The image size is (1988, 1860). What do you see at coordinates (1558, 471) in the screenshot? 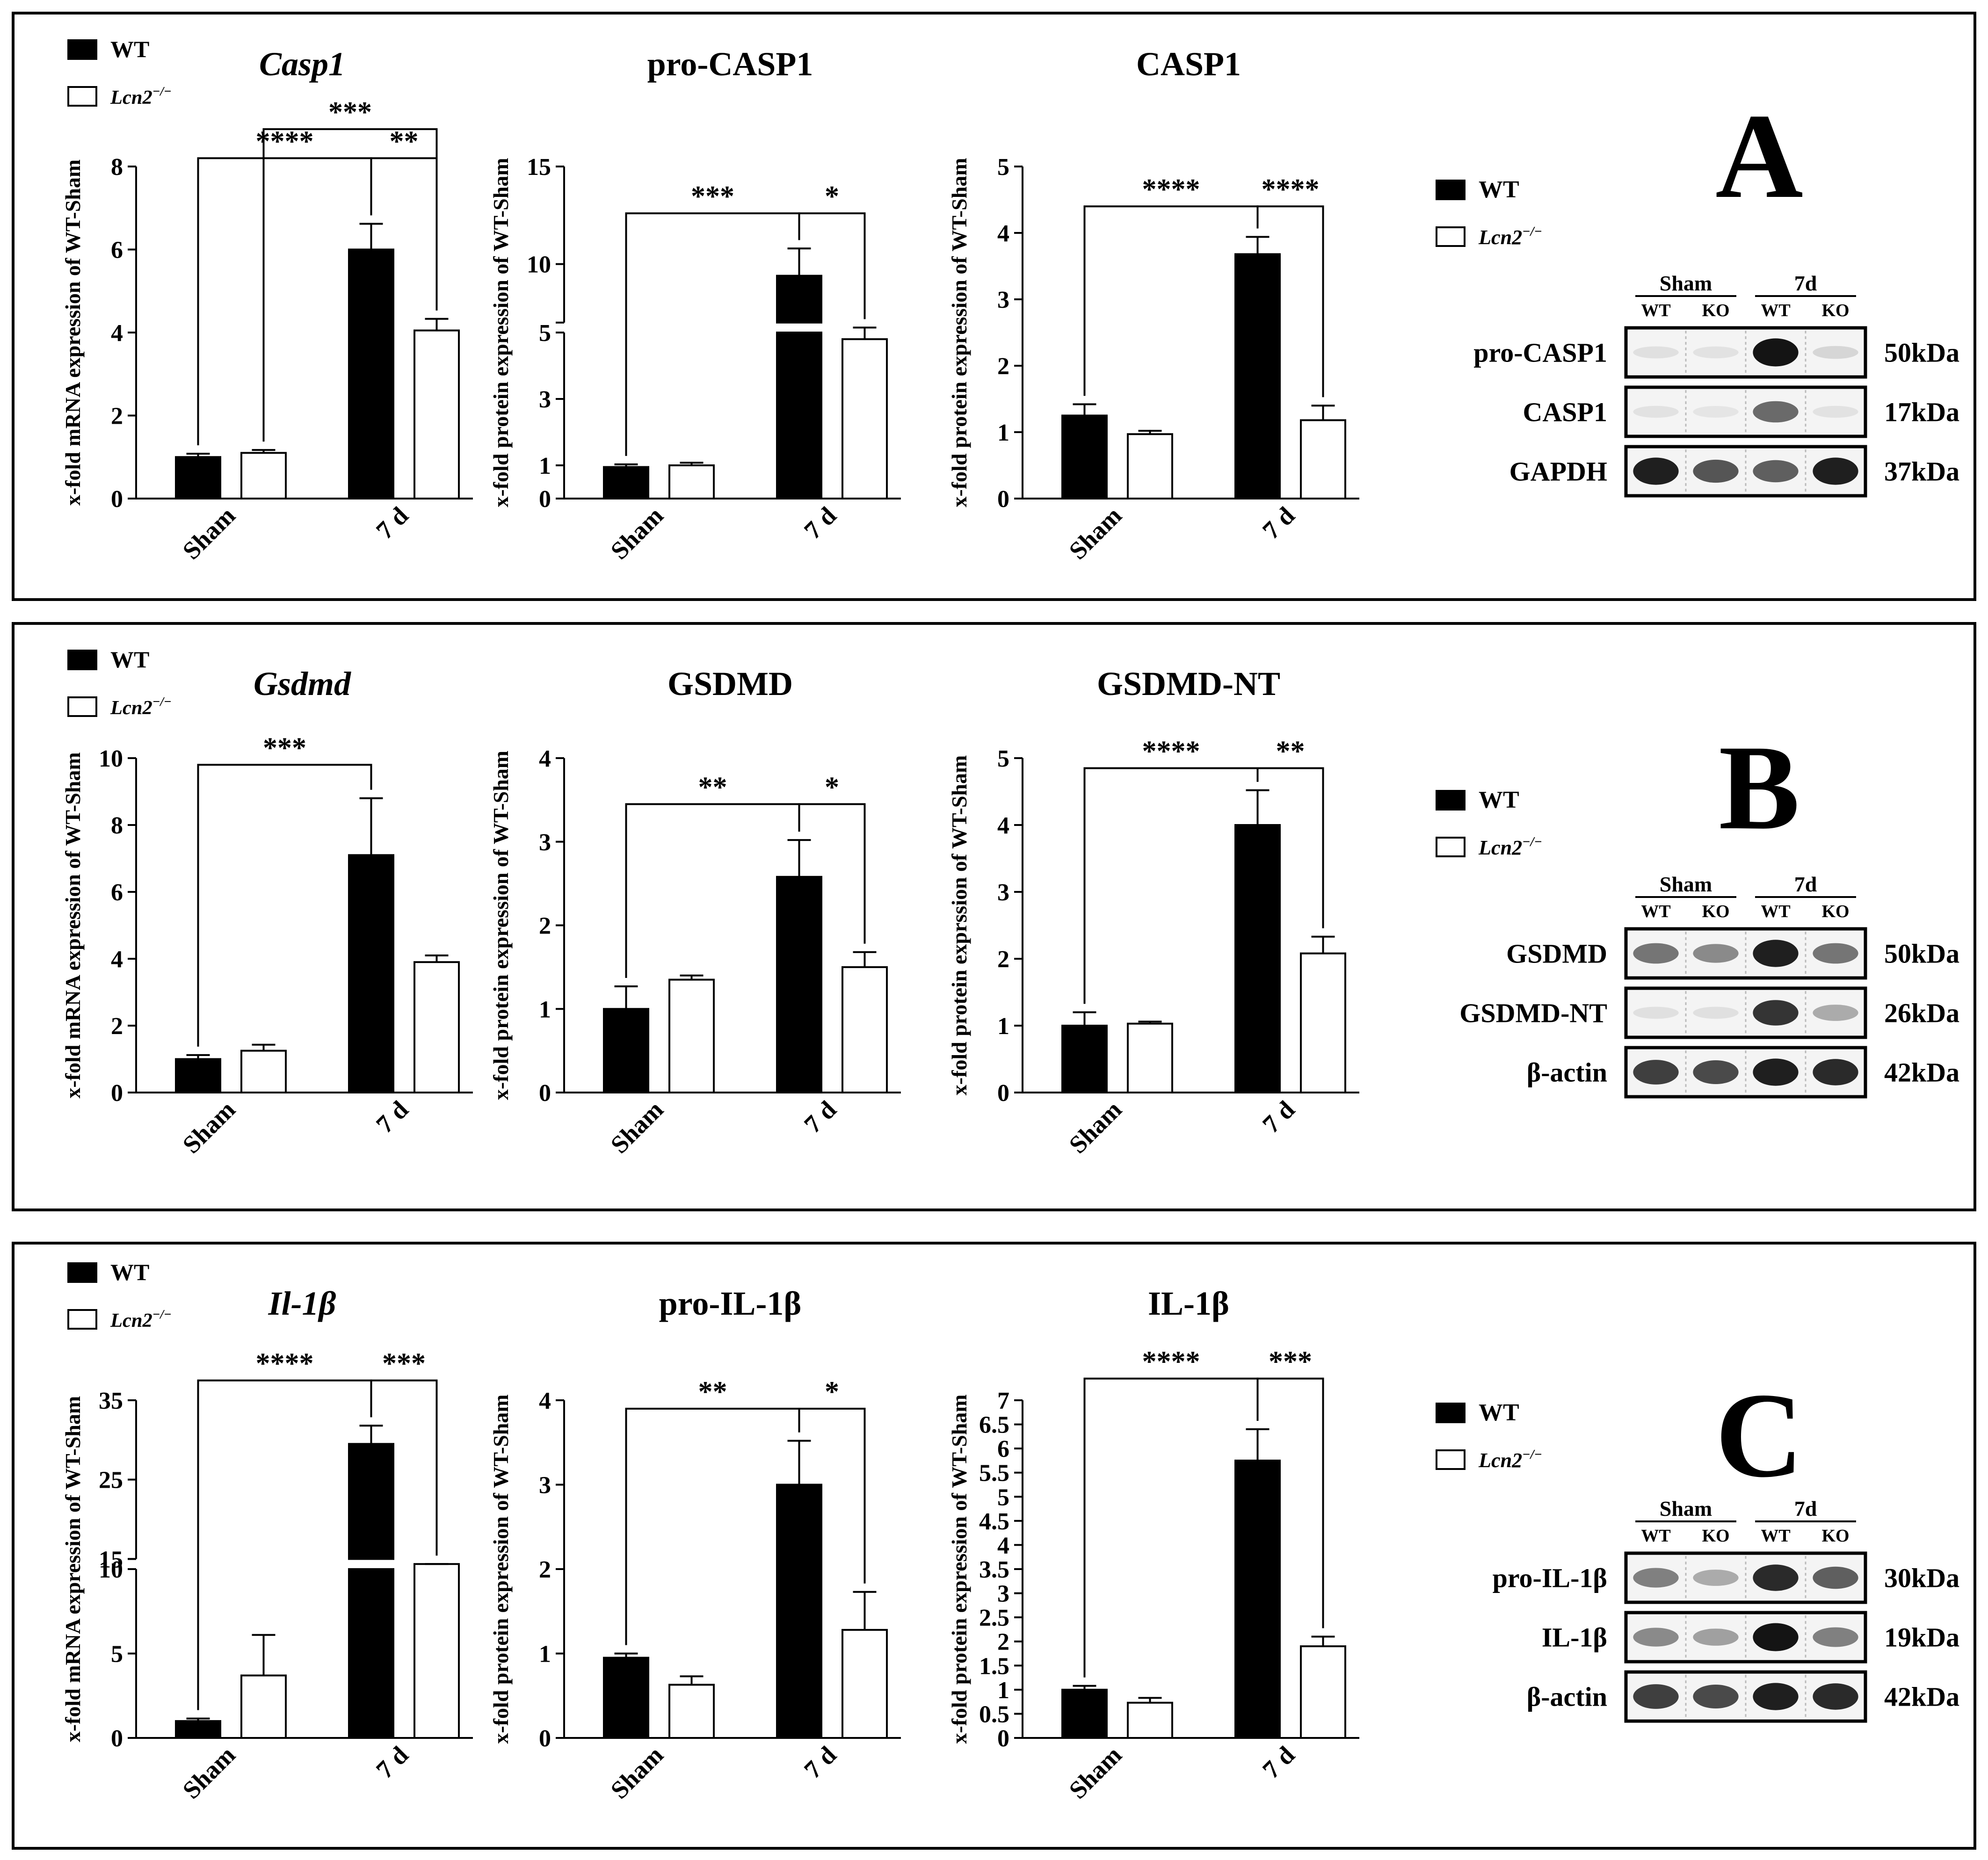
I see `blot-row-label: GAPDH` at bounding box center [1558, 471].